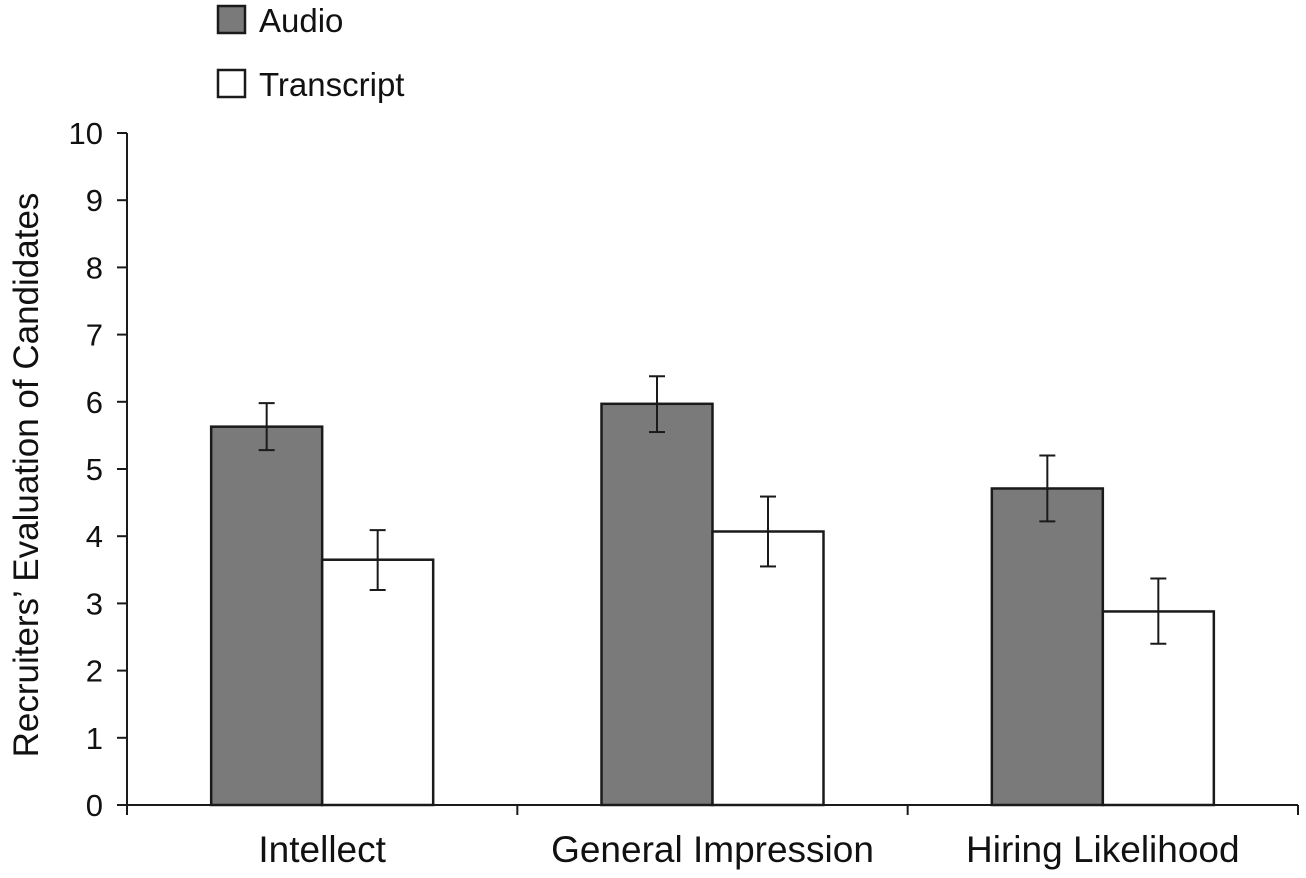 This screenshot has width=1306, height=878. Describe the element at coordinates (1047, 647) in the screenshot. I see `bar-audio-hiring-likelihood` at that location.